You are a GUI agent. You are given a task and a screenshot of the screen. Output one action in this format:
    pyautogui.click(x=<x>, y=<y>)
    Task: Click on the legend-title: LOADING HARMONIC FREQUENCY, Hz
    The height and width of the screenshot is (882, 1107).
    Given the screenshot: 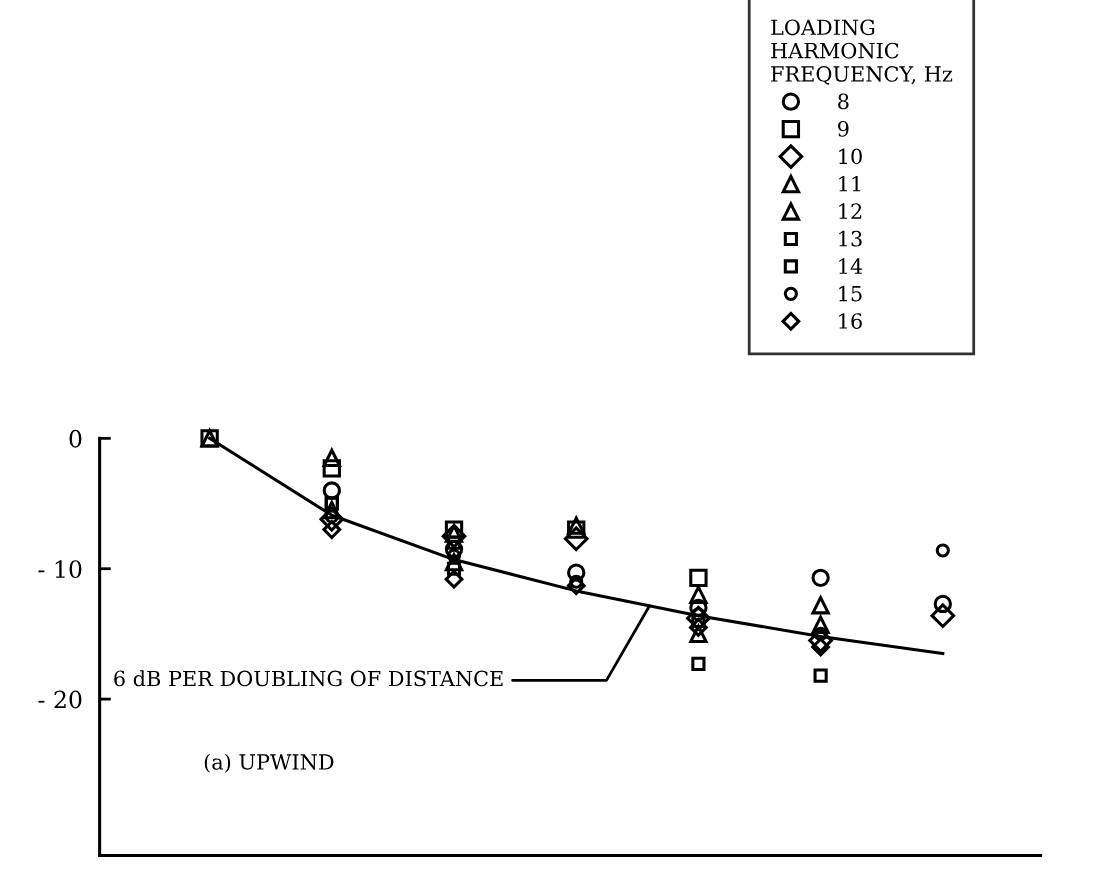 What is the action you would take?
    pyautogui.click(x=862, y=52)
    